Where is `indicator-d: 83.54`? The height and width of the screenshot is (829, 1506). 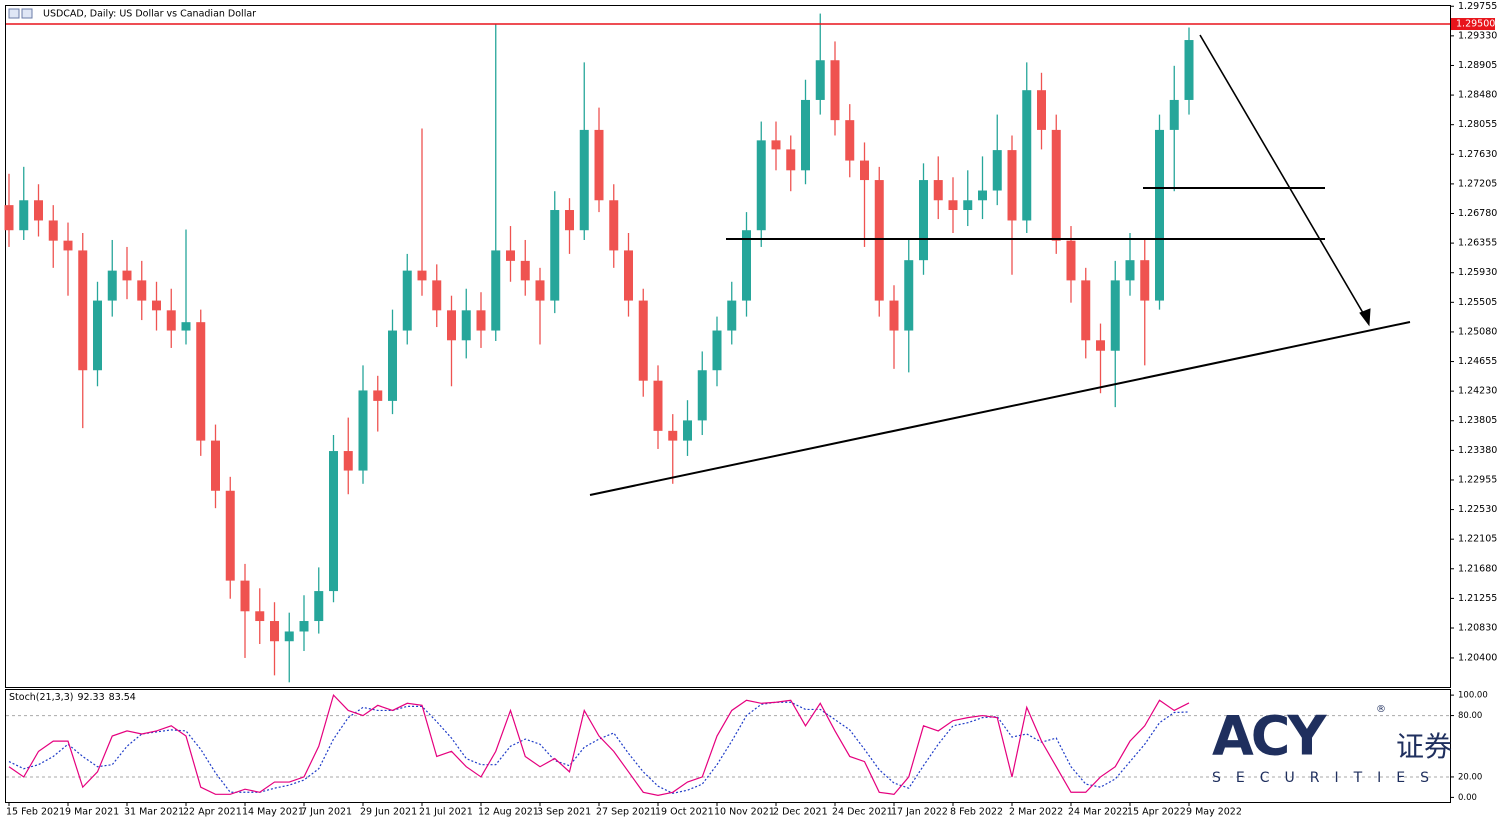
indicator-d: 83.54 is located at coordinates (122, 697).